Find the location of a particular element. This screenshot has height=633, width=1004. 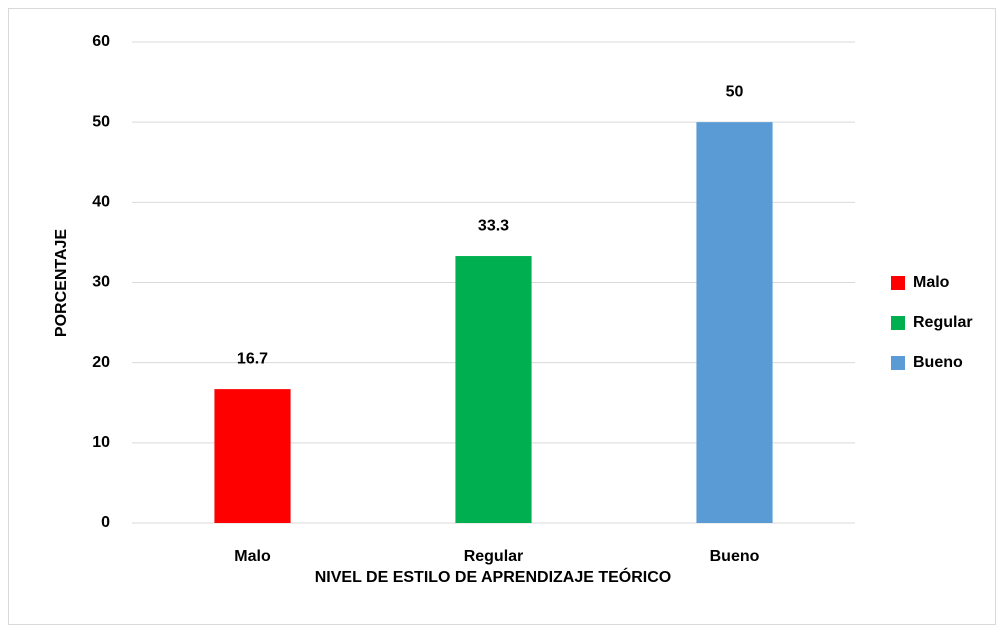

legend-label: Malo is located at coordinates (931, 282).